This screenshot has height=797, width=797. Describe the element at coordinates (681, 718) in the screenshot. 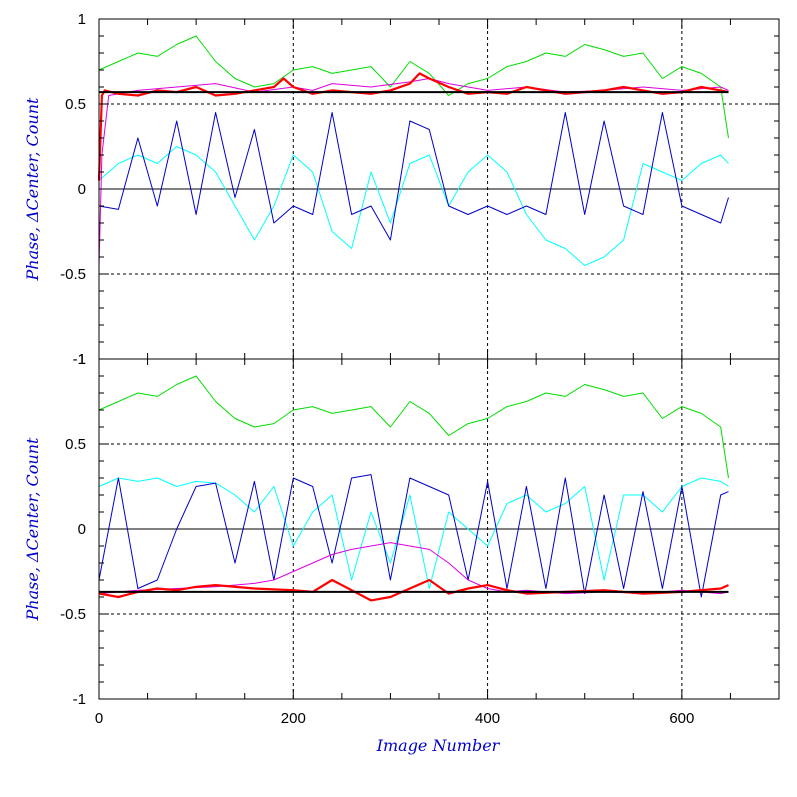

I see `x-tick-label: 600` at that location.